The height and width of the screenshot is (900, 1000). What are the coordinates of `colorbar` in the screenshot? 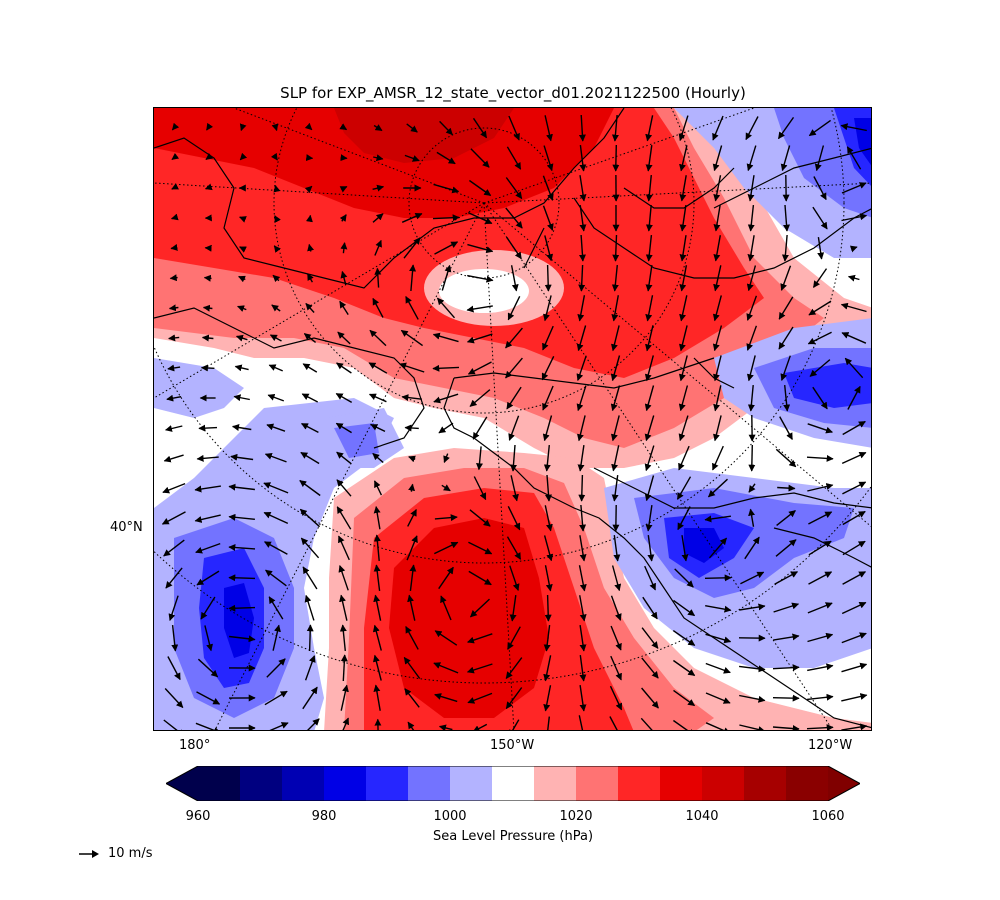 It's located at (513, 783).